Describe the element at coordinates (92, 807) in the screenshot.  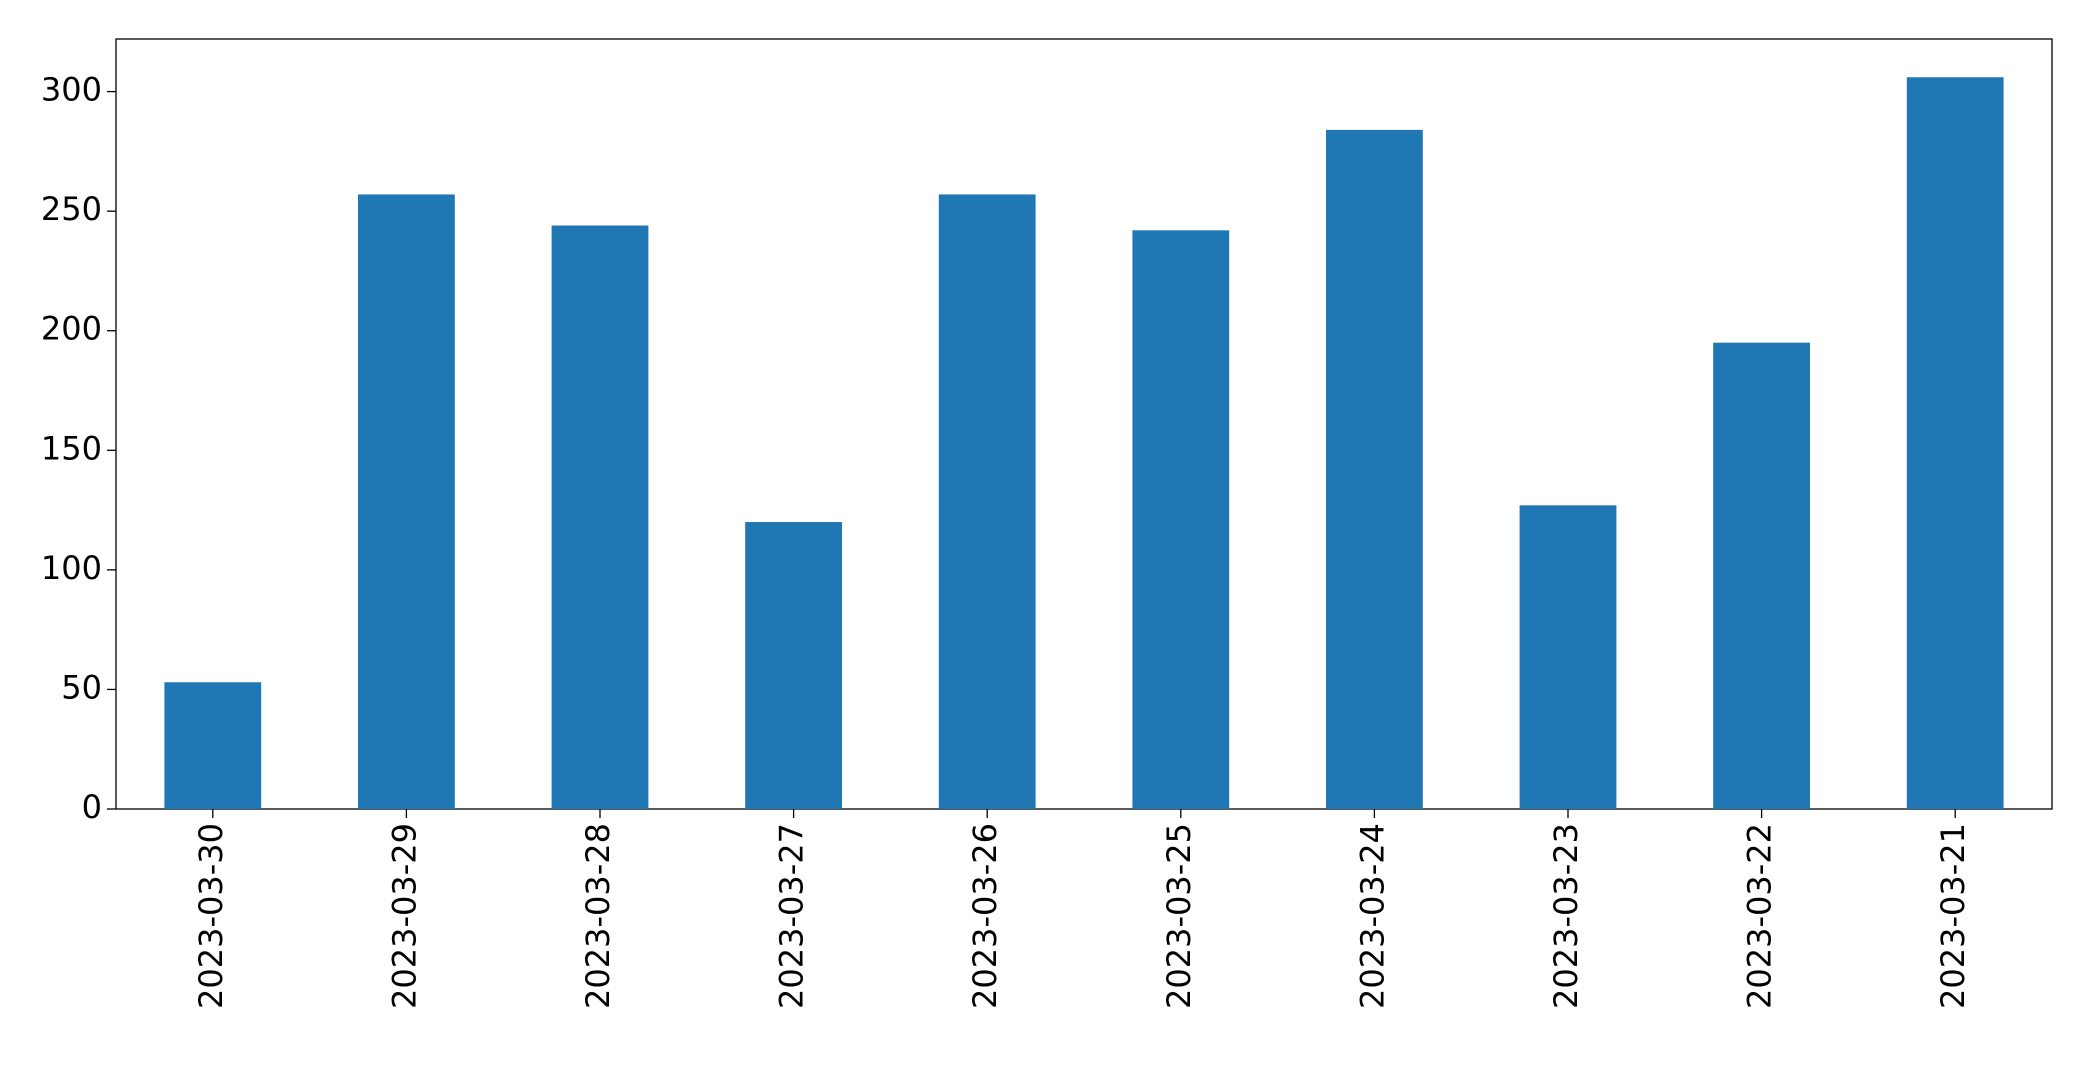
I see `y-tick-label: 0` at that location.